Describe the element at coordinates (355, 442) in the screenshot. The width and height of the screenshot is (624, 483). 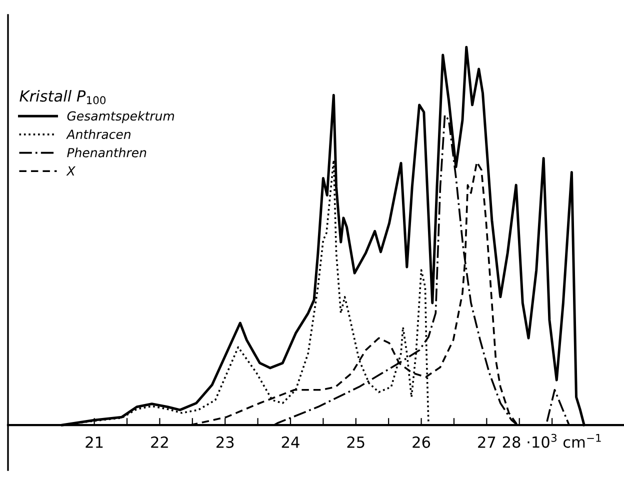
I see `x-tick-label: 25` at that location.